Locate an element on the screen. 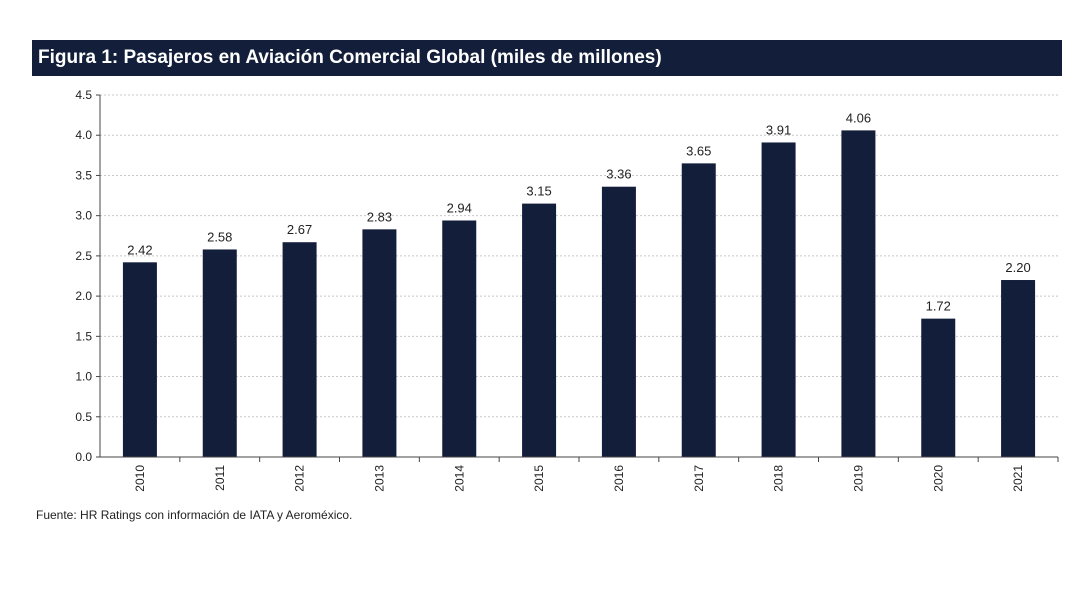 The width and height of the screenshot is (1086, 591). x-tick-label: 2011 is located at coordinates (220, 478).